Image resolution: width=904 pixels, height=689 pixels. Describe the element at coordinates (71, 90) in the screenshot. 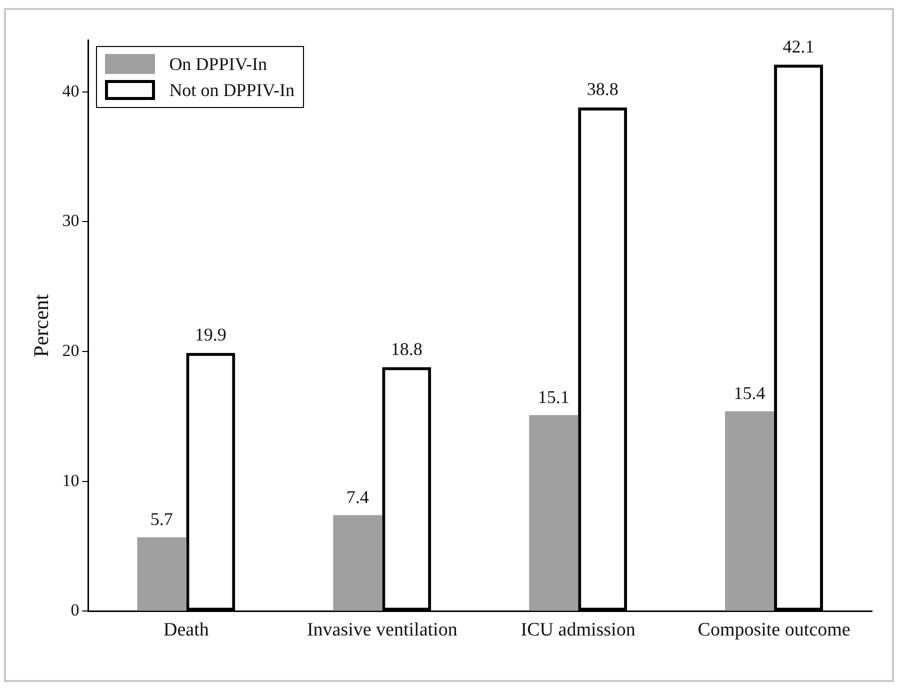

I see `y-tick-label: 40` at that location.